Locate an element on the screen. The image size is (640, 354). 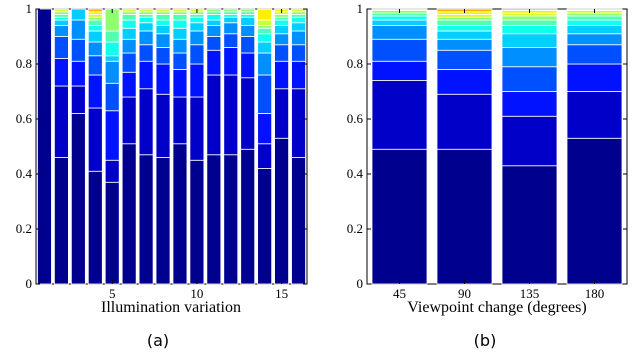
a-y-tick-label: 0 is located at coordinates (29, 283).